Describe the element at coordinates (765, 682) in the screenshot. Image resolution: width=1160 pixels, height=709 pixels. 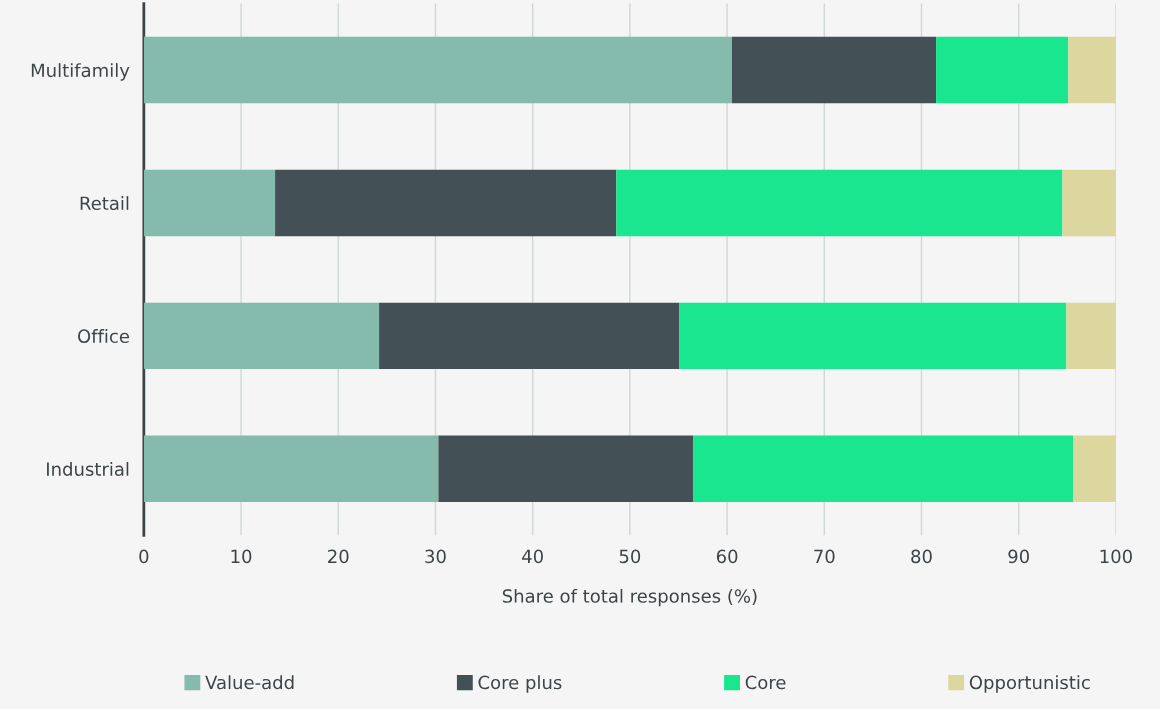
I see `legend-label: Core` at that location.